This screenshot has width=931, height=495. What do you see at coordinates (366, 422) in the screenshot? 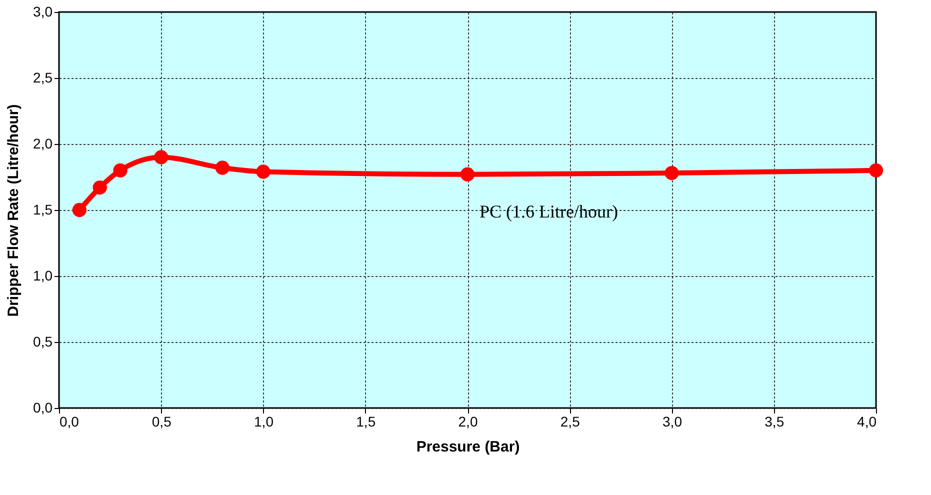
I see `x-tick-label: 1,5` at bounding box center [366, 422].